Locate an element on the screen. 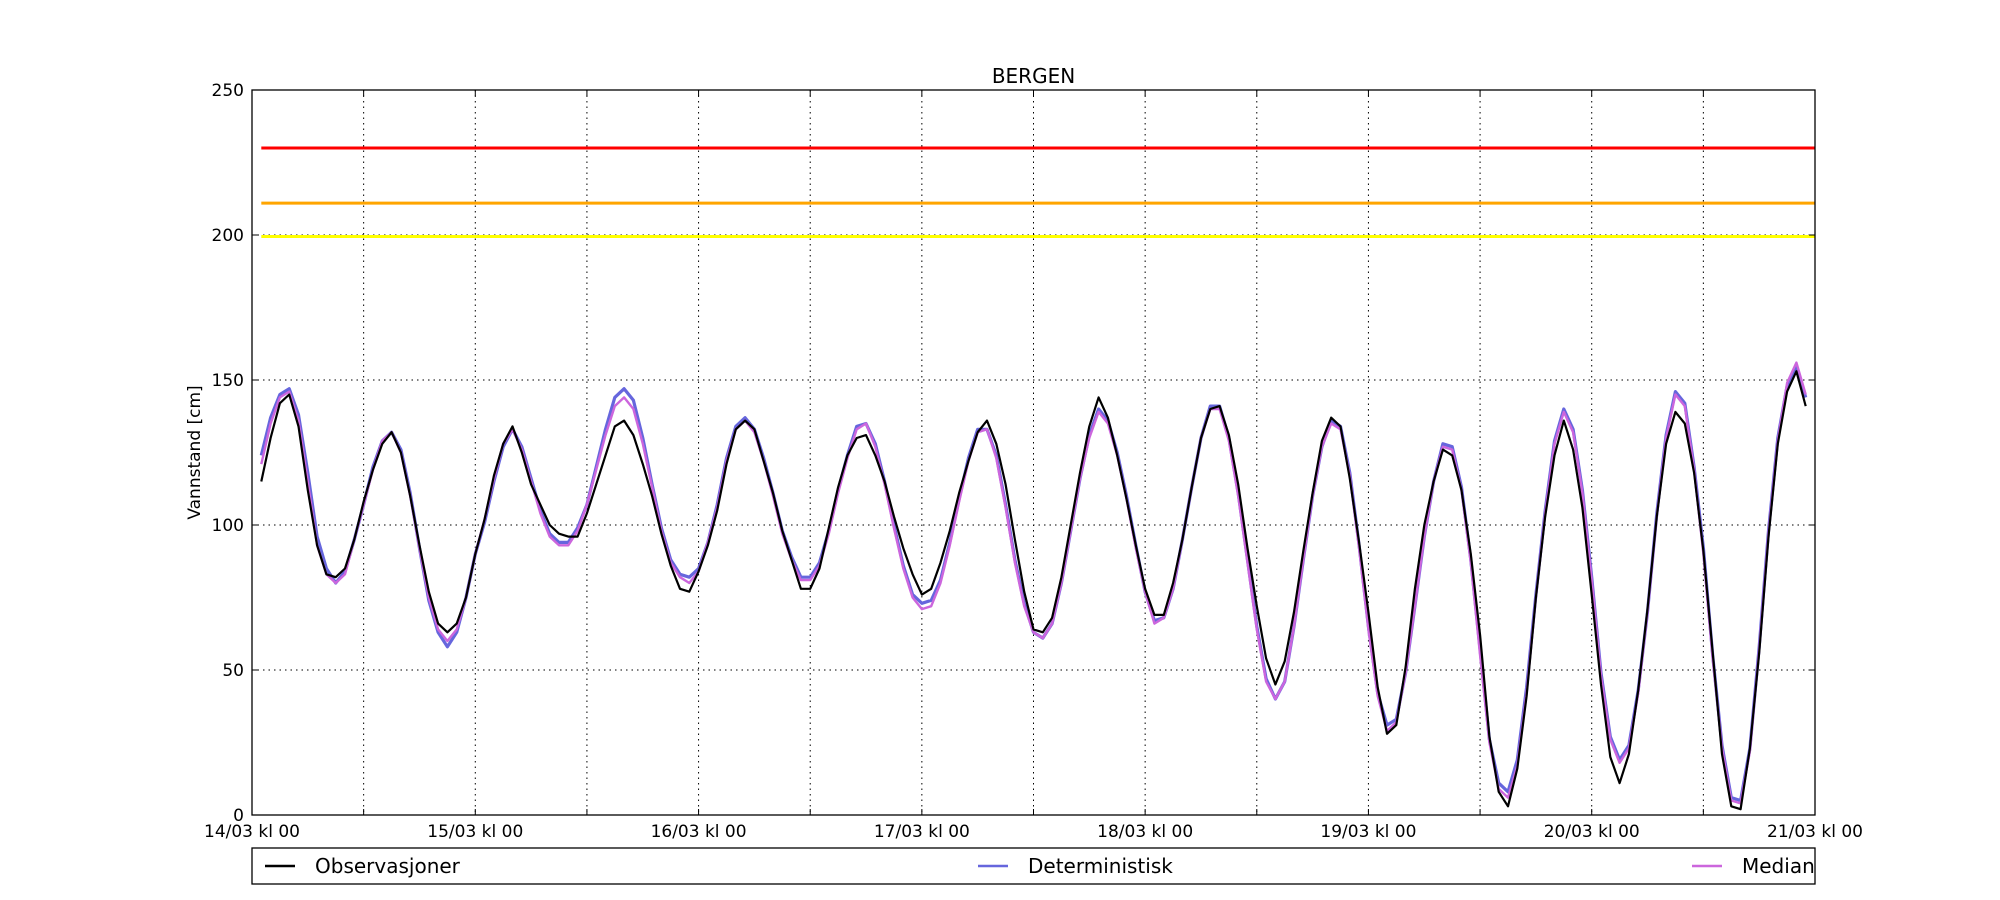 Image resolution: width=2000 pixels, height=900 pixels. x-tick-label: 15/03 kl 00 is located at coordinates (475, 832).